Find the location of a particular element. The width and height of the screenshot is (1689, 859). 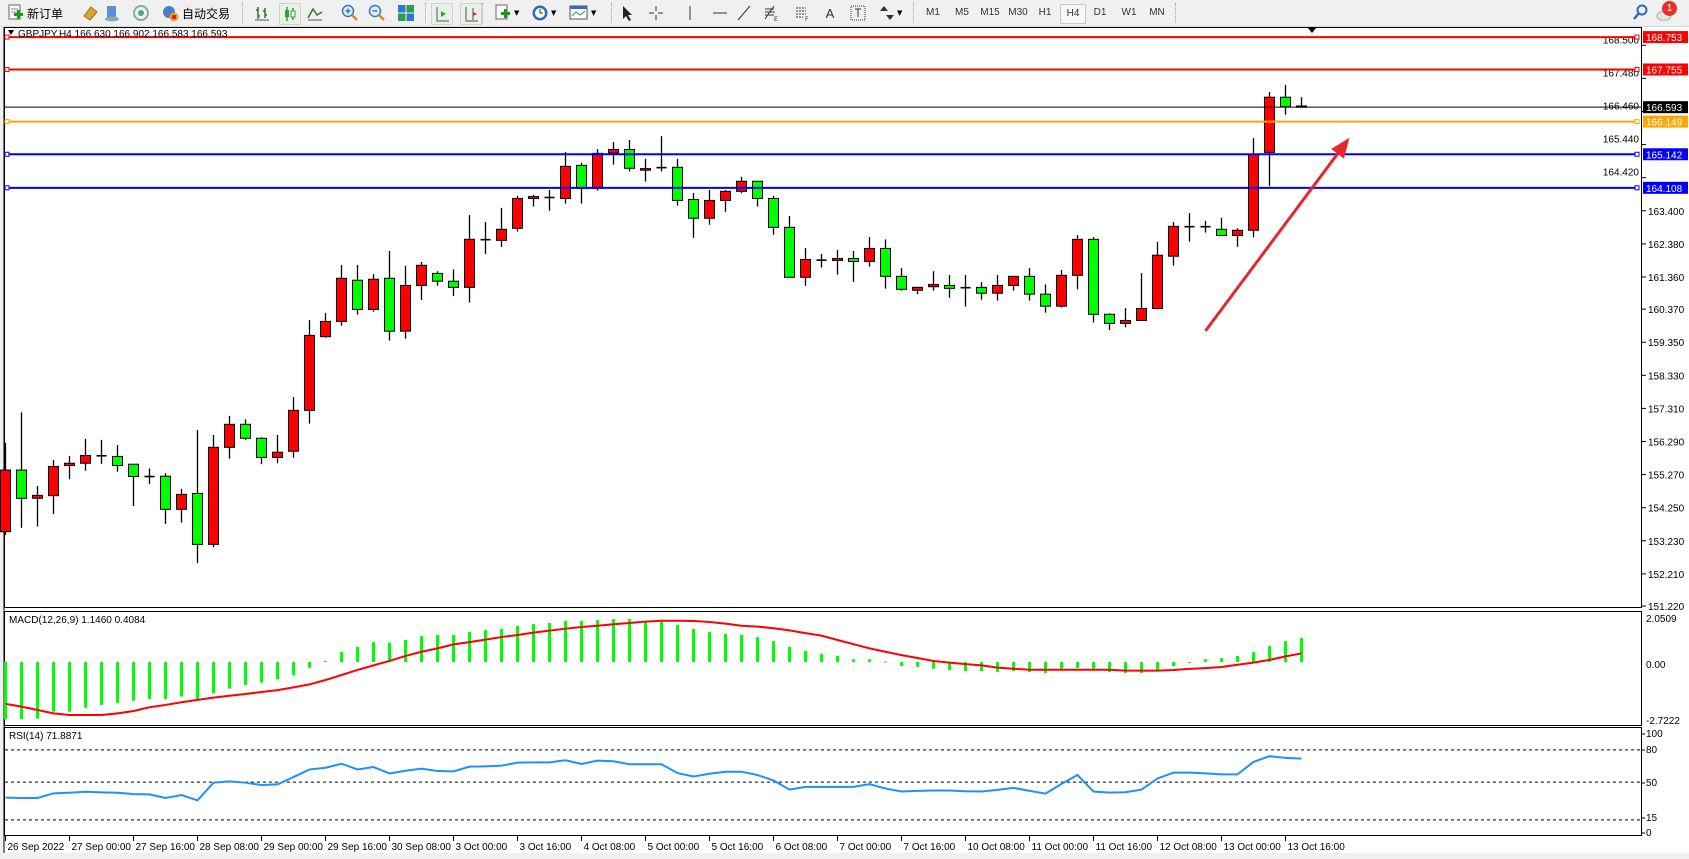

horizontal-level-line: 165.142 is located at coordinates (846, 154).